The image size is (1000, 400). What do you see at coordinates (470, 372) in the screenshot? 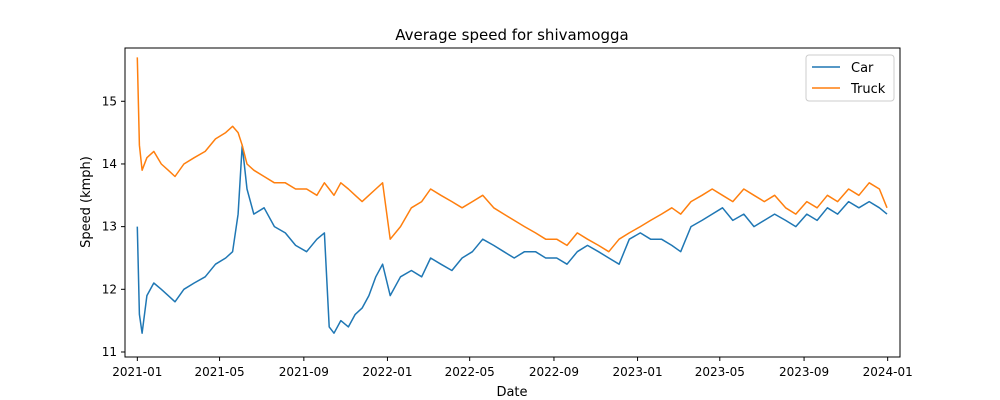
I see `x-tick-label: 2022-05` at bounding box center [470, 372].